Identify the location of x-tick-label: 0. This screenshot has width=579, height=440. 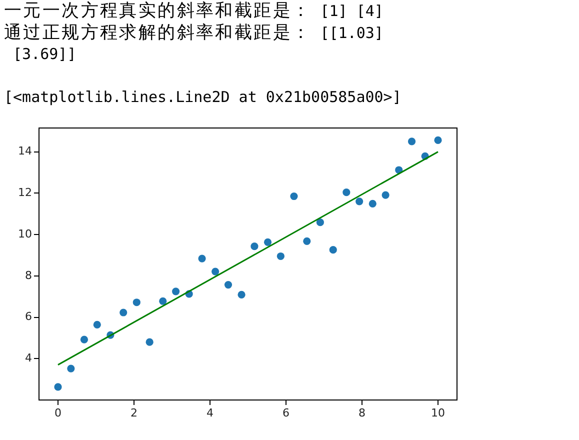
(58, 413).